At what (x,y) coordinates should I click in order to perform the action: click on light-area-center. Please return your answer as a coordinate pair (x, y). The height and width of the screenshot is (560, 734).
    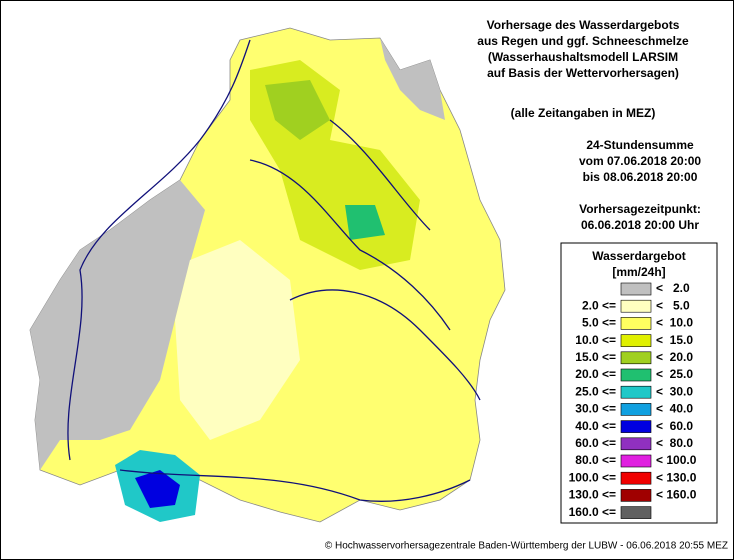
    Looking at the image, I should click on (237, 340).